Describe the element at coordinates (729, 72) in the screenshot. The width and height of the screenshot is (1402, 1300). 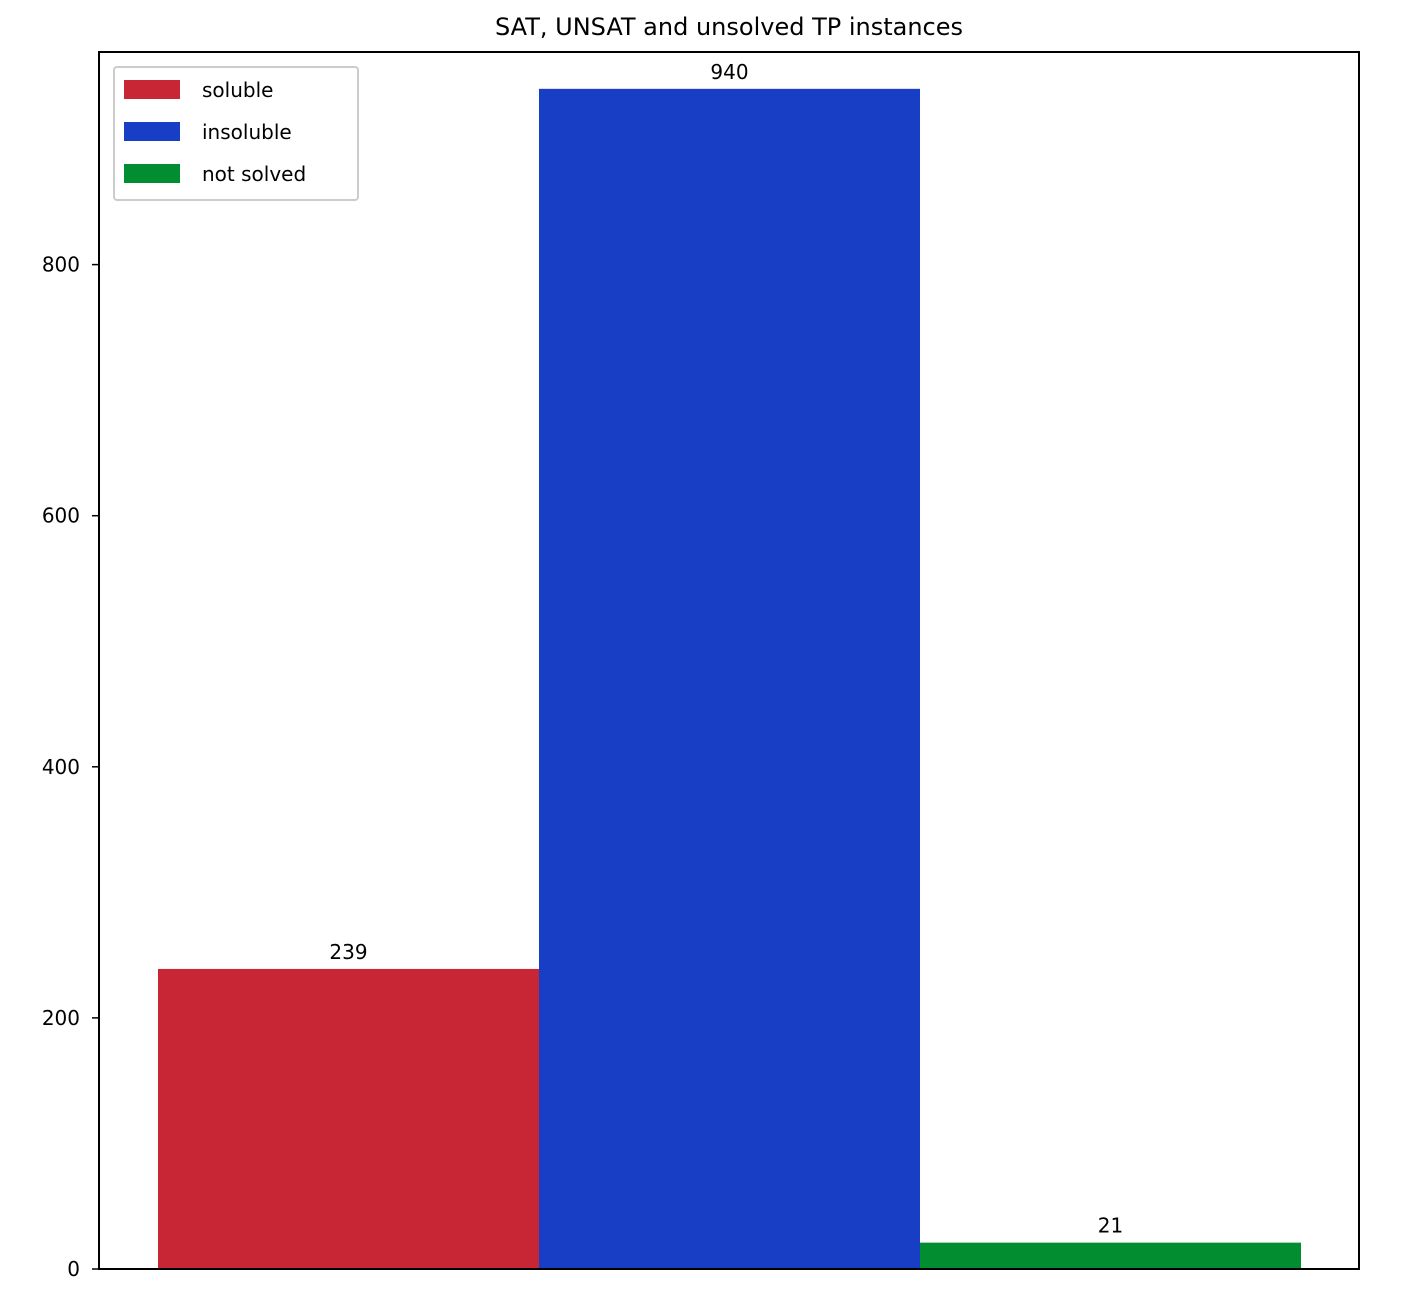
I see `data-label-1: 940` at that location.